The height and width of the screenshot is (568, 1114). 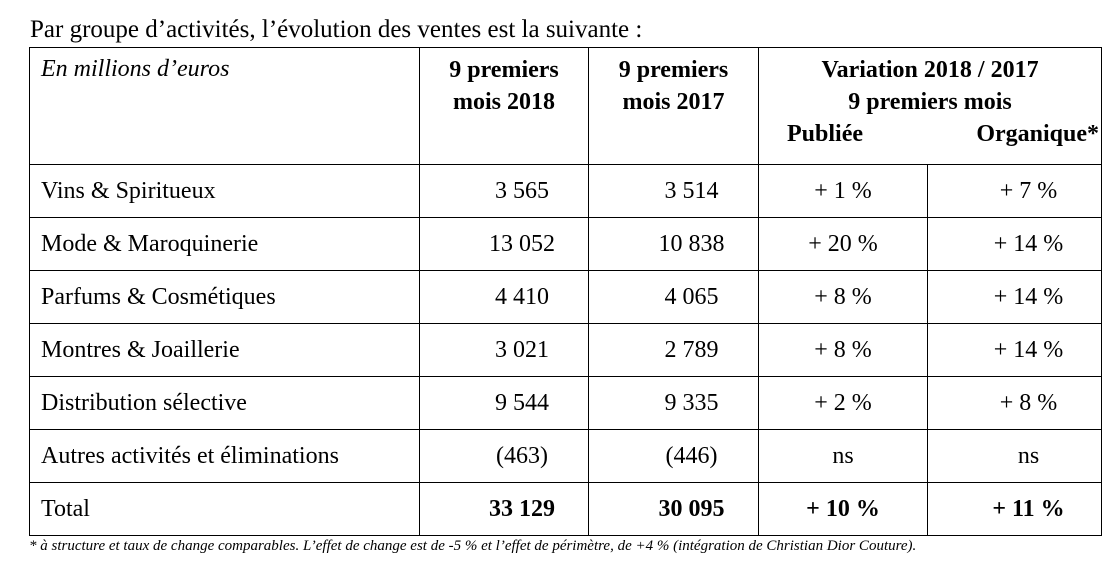 I want to click on variation-published: + 2 %, so click(x=843, y=403).